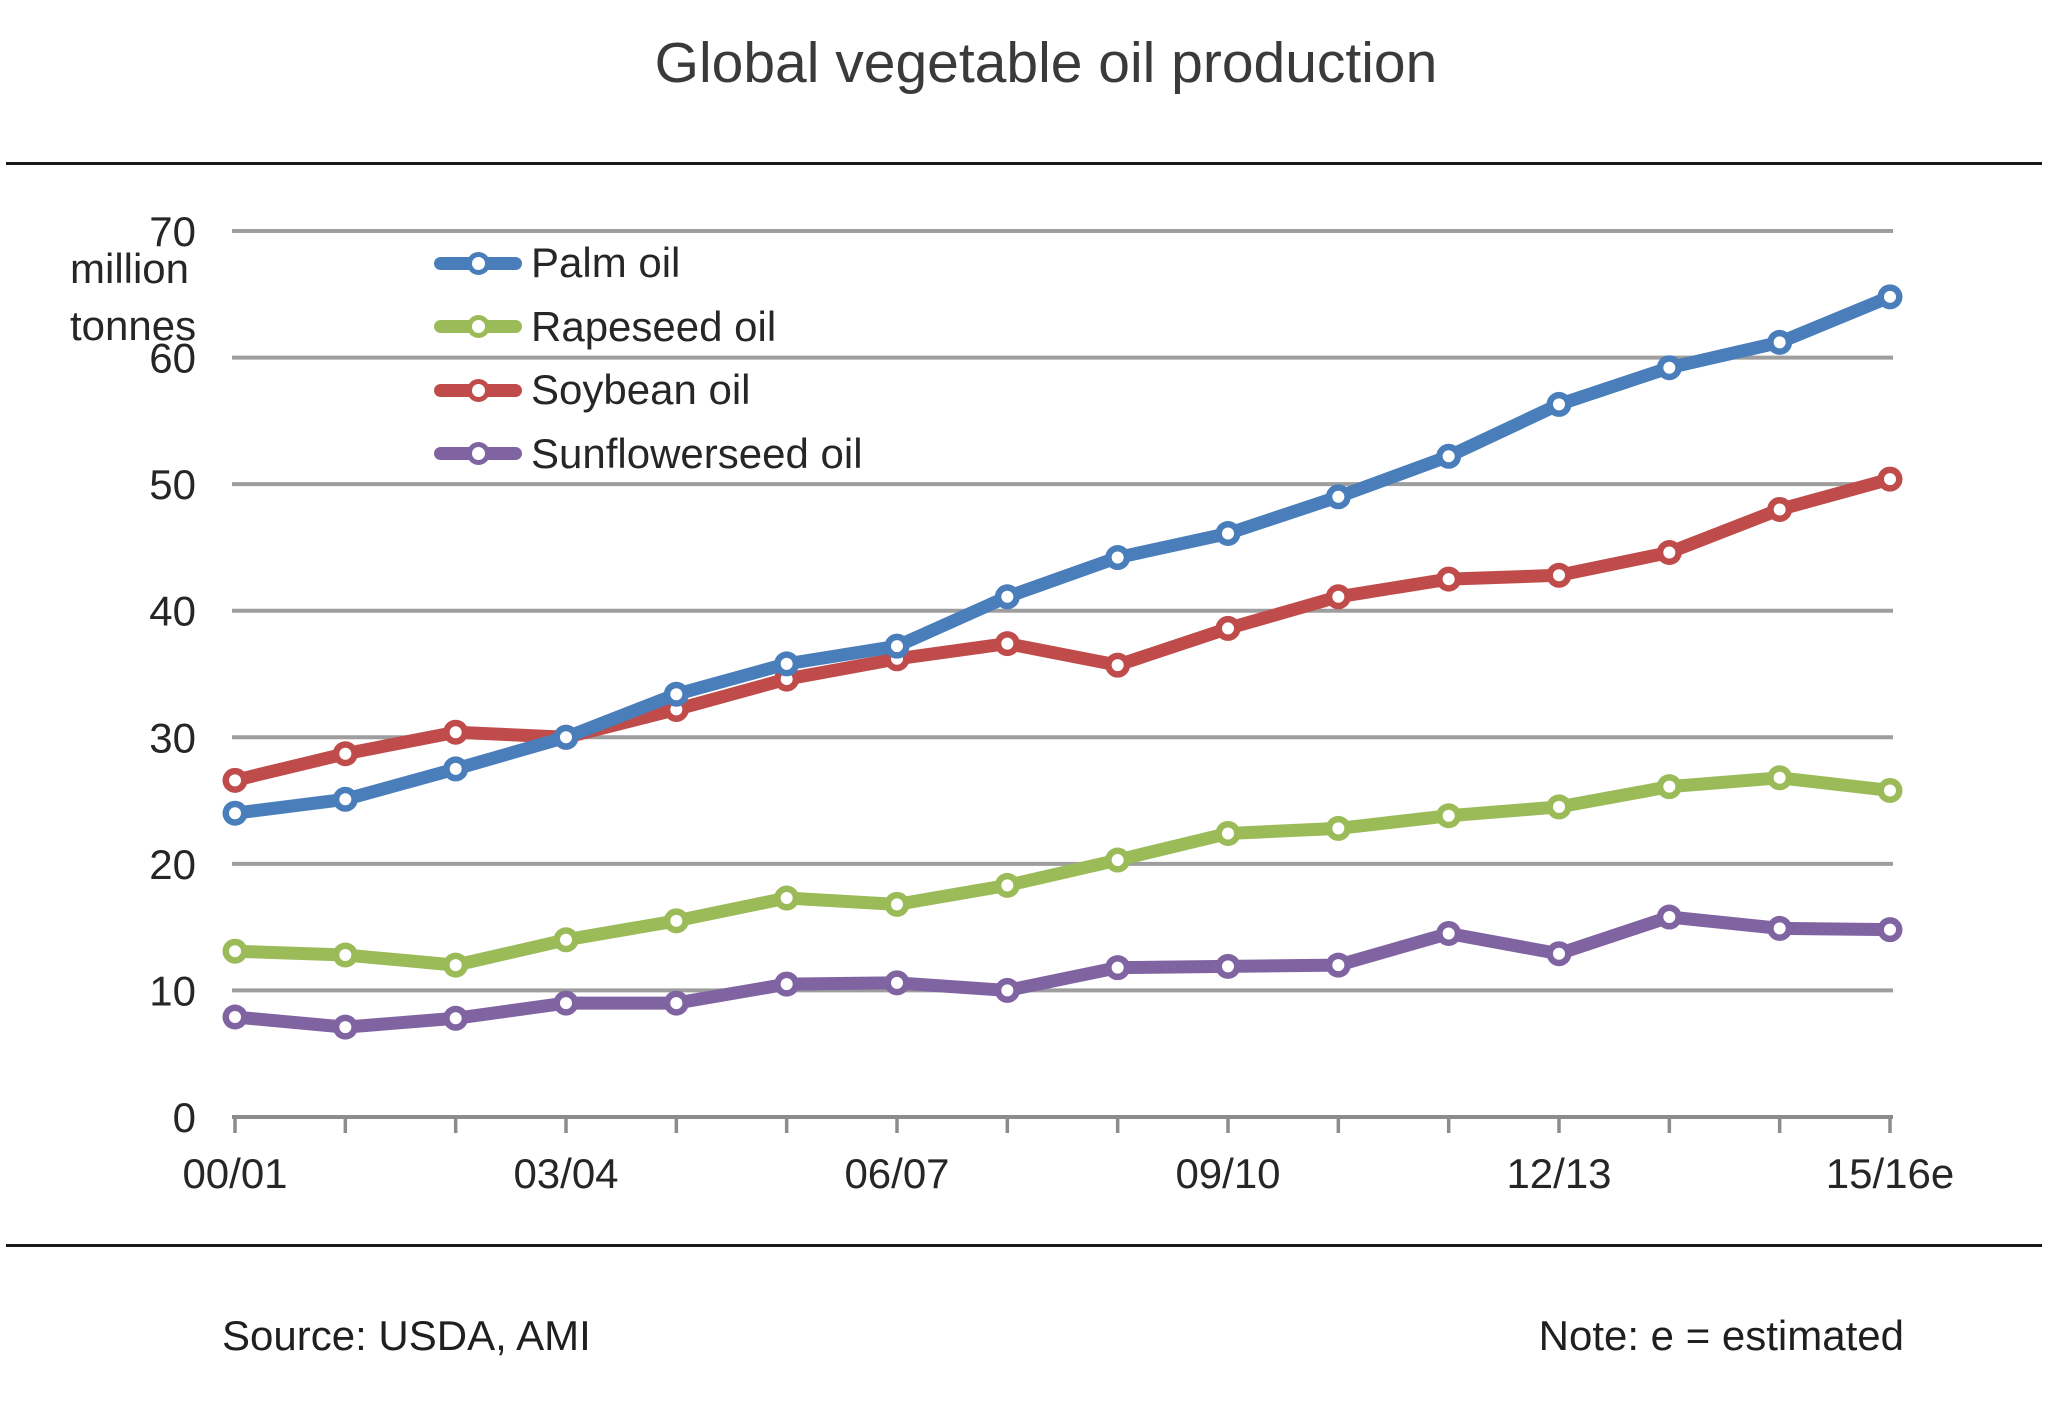  What do you see at coordinates (1117, 967) in the screenshot?
I see `marker-dot-sunflowerseed-oil-08/09` at bounding box center [1117, 967].